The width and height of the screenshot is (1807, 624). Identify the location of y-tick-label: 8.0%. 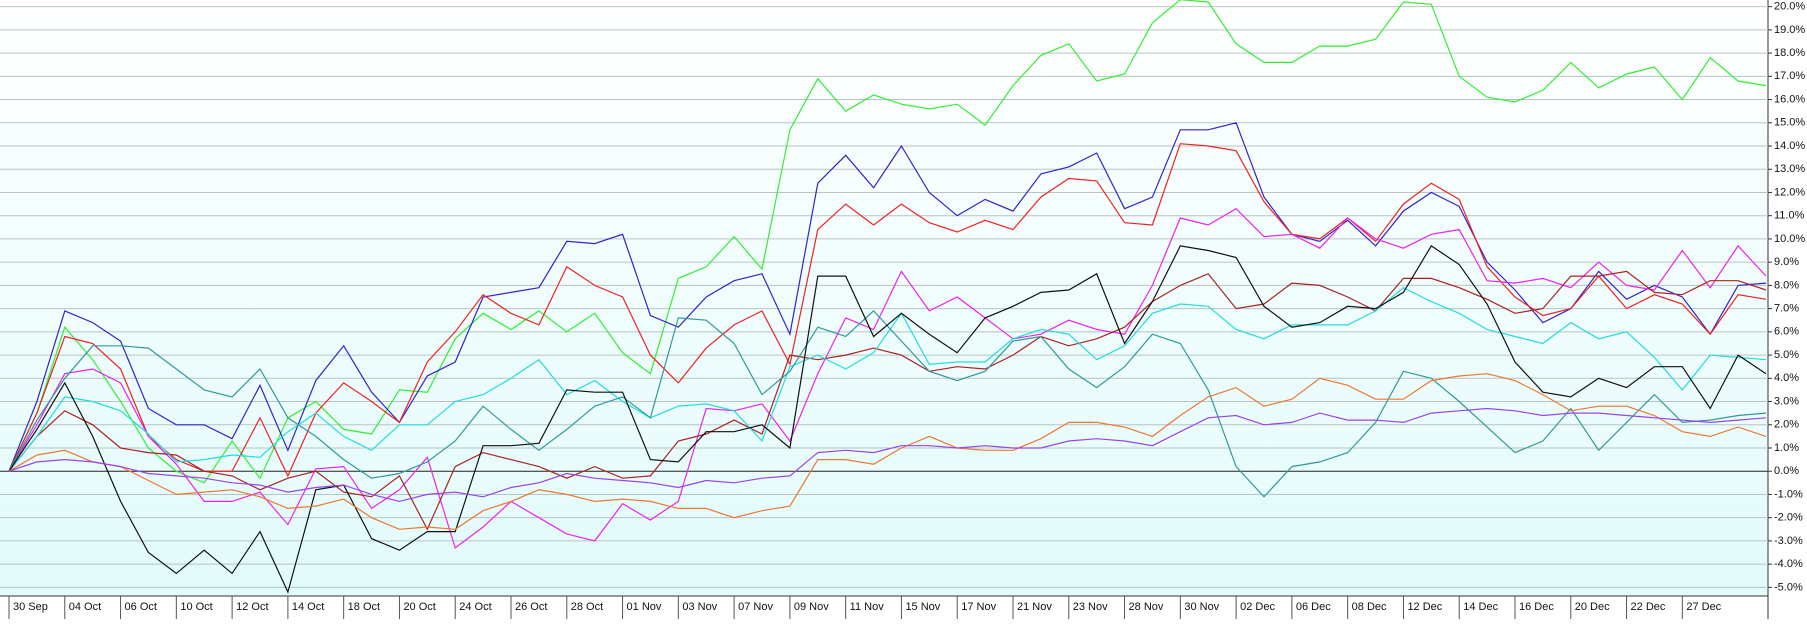
(1786, 285).